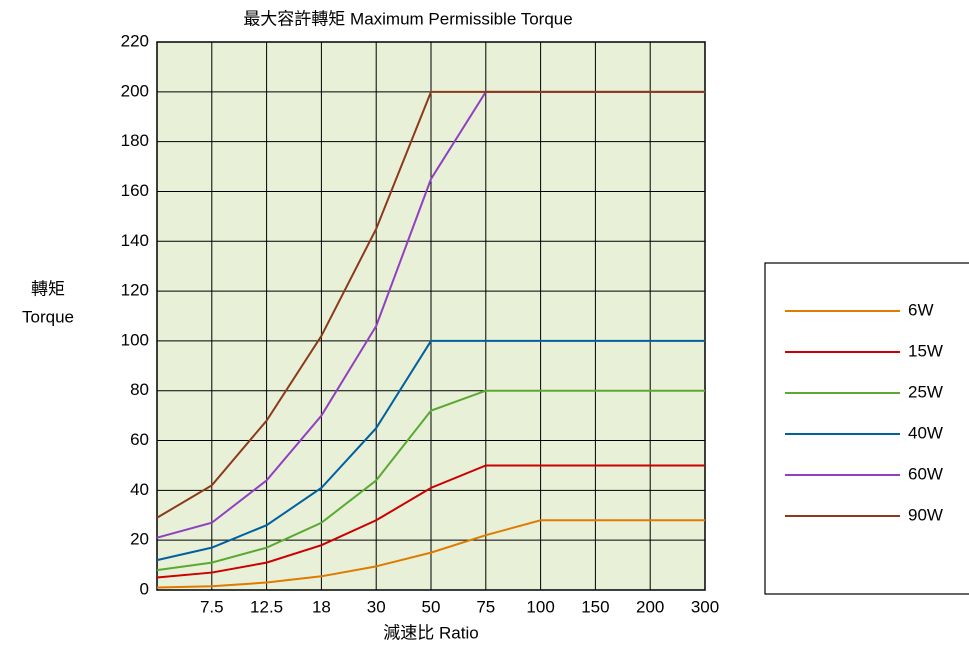 Image resolution: width=969 pixels, height=653 pixels. What do you see at coordinates (485, 606) in the screenshot?
I see `x-tick-label: 75` at bounding box center [485, 606].